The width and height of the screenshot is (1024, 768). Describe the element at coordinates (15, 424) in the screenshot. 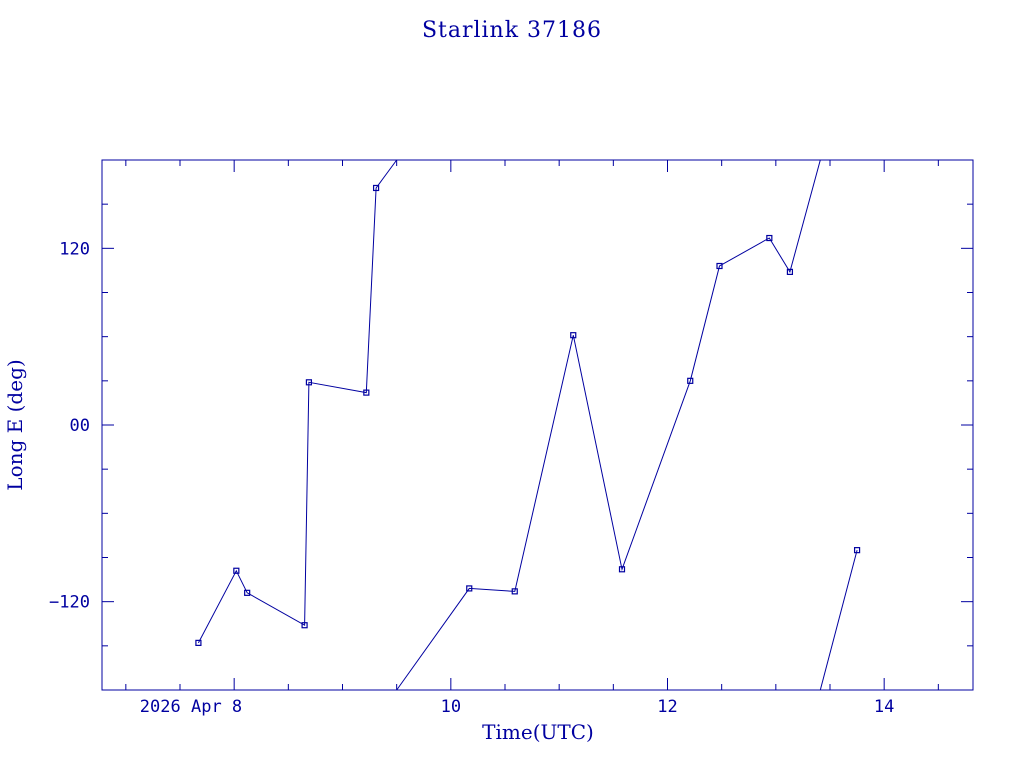

I see `y-axis-label: Long E (deg)` at that location.